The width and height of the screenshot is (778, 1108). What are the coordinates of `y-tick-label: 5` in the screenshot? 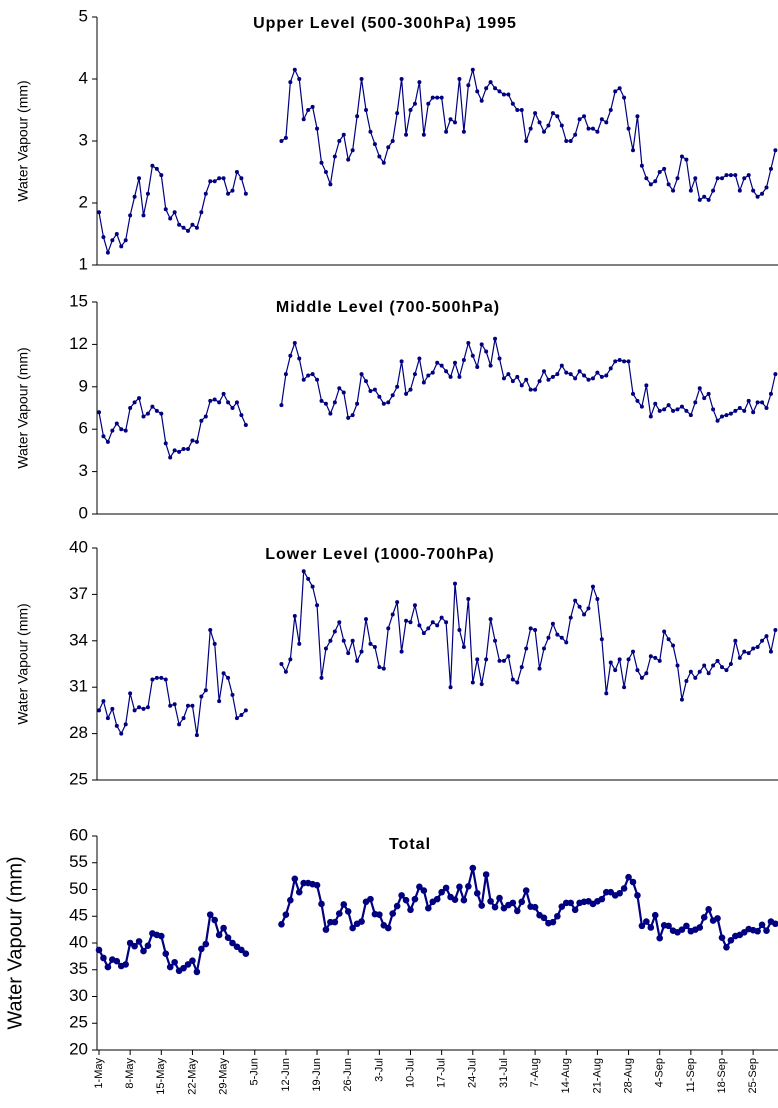 It's located at (83, 15).